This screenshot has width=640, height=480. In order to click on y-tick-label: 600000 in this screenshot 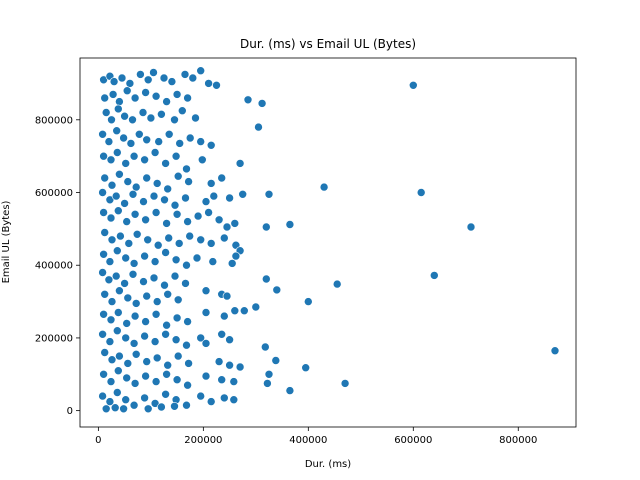, I will do `click(54, 193)`.